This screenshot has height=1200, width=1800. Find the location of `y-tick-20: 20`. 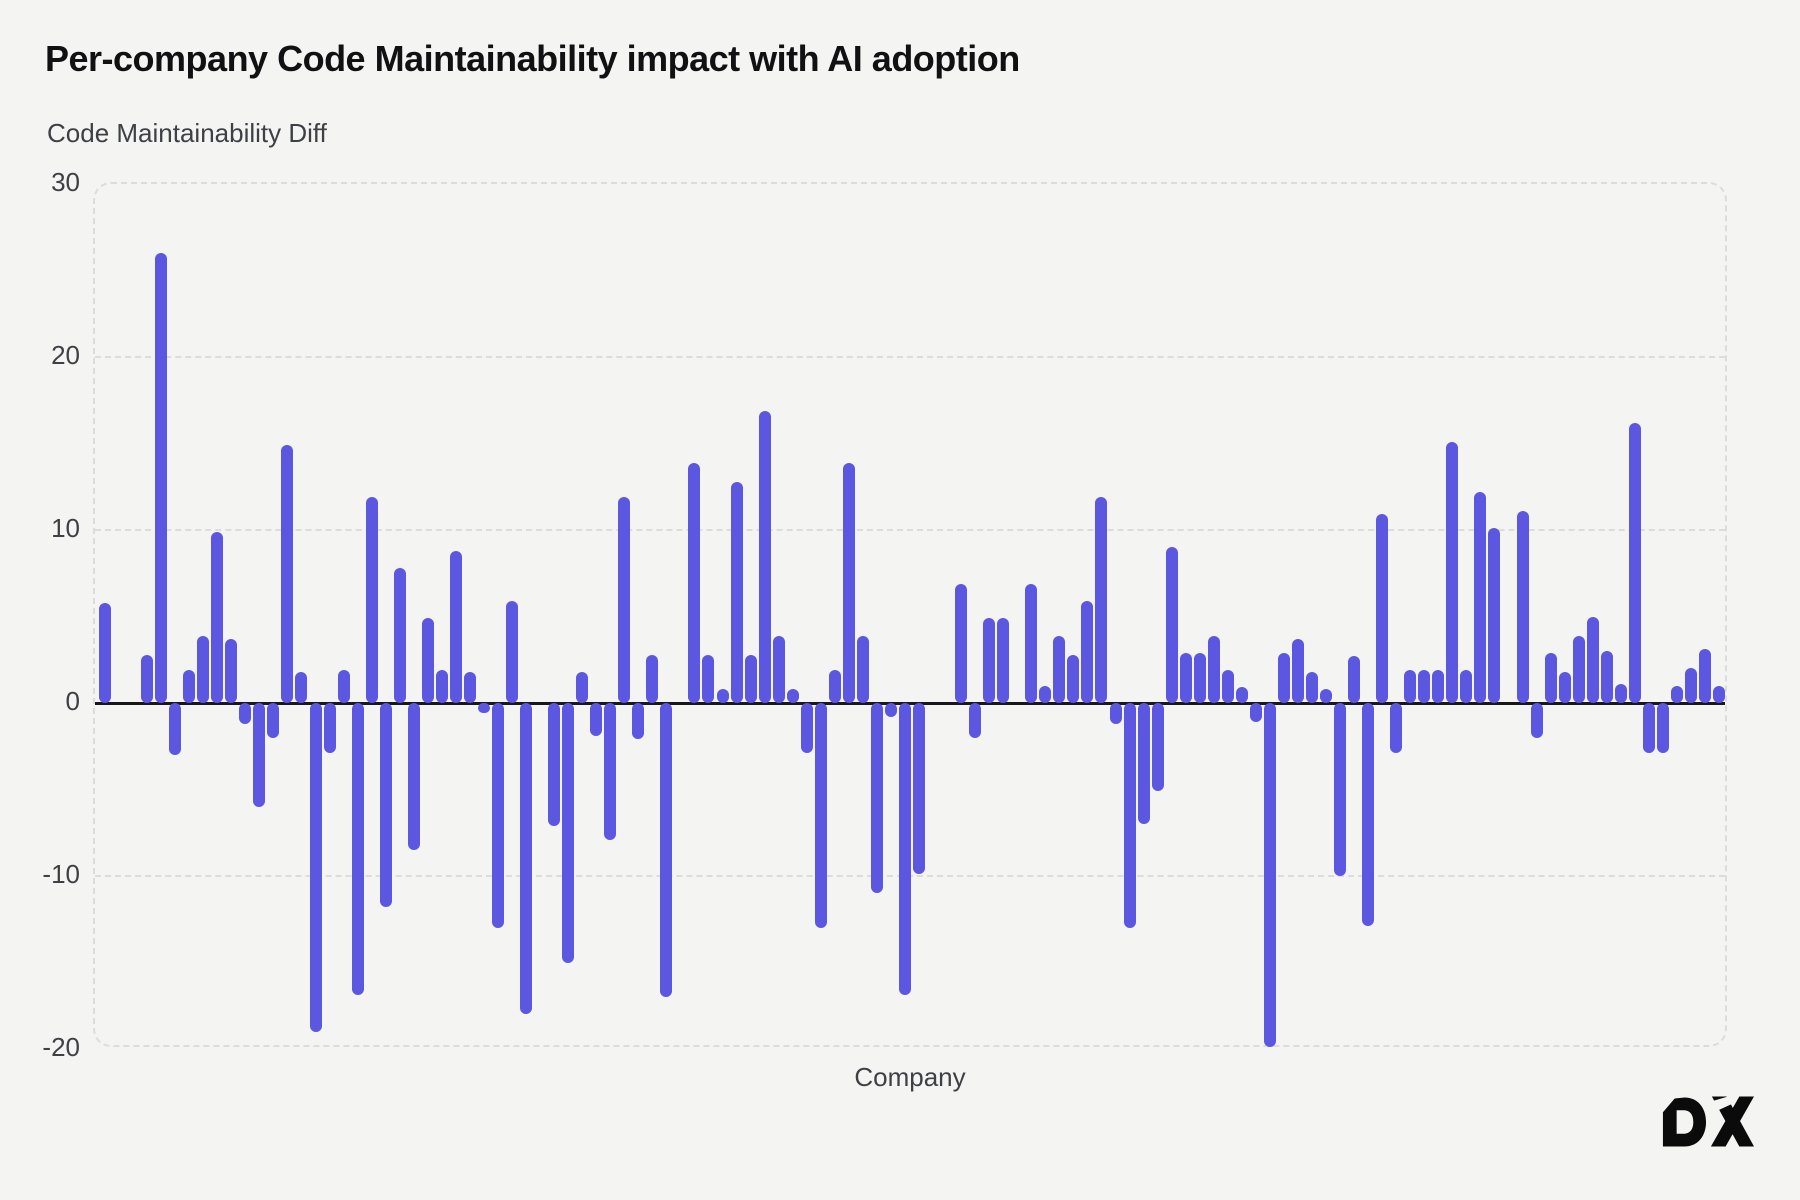

y-tick-20: 20 is located at coordinates (65, 355).